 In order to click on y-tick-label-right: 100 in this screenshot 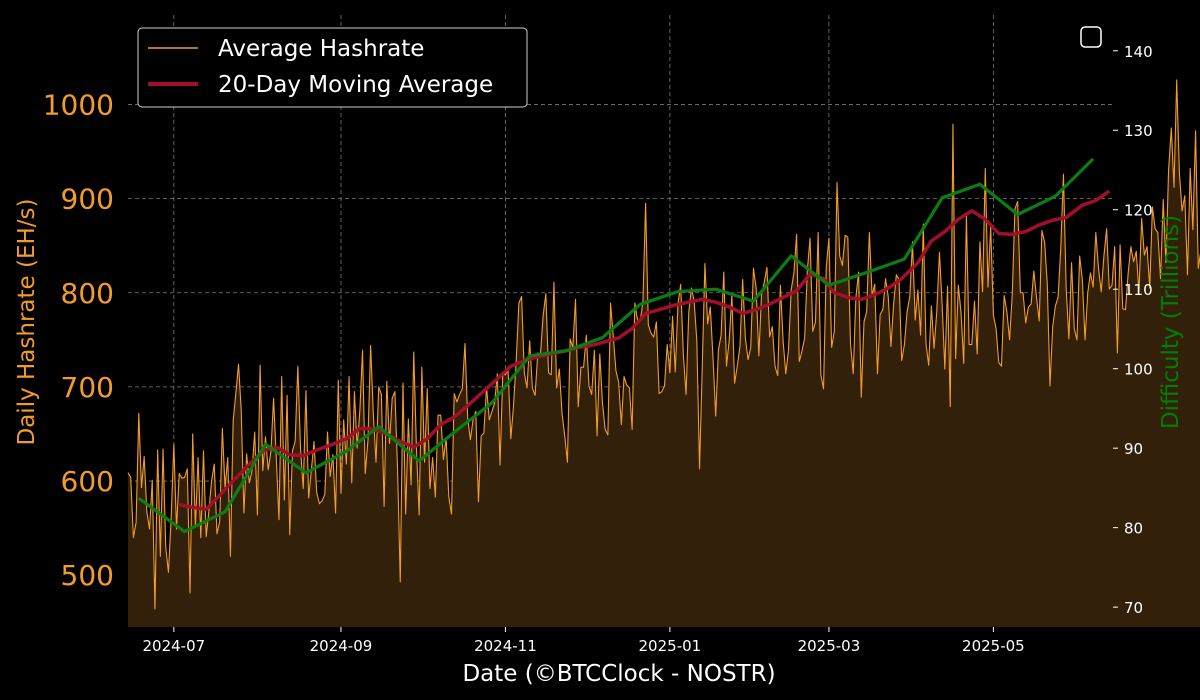, I will do `click(1138, 370)`.